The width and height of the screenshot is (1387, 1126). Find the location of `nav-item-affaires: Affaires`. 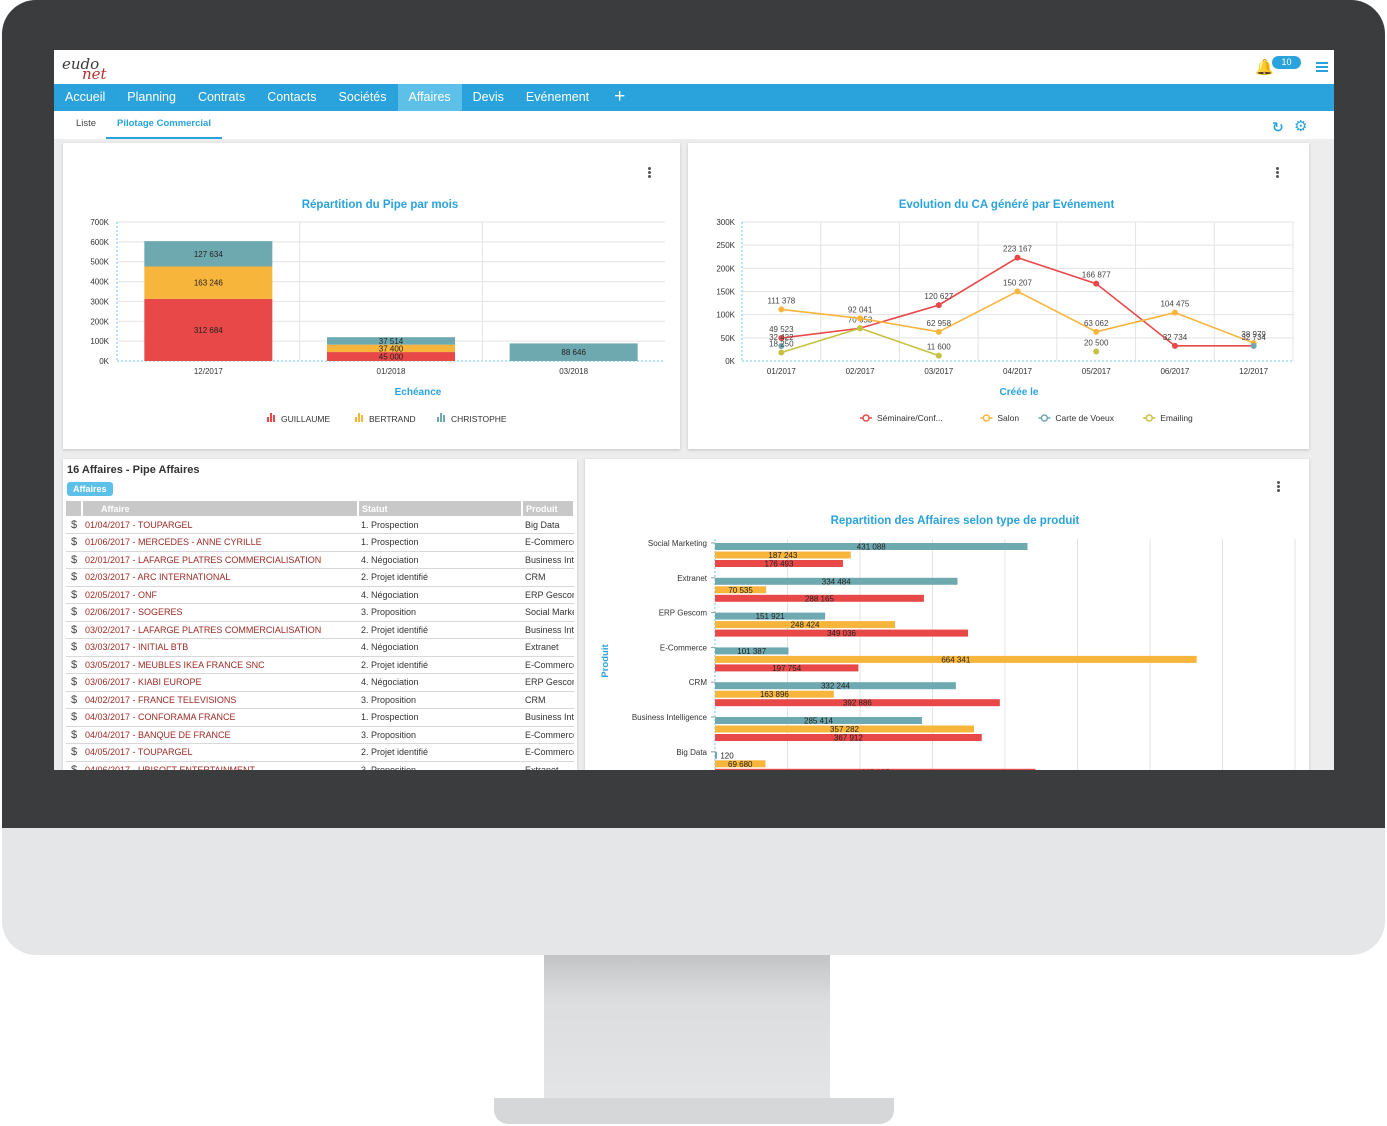

nav-item-affaires: Affaires is located at coordinates (429, 97).